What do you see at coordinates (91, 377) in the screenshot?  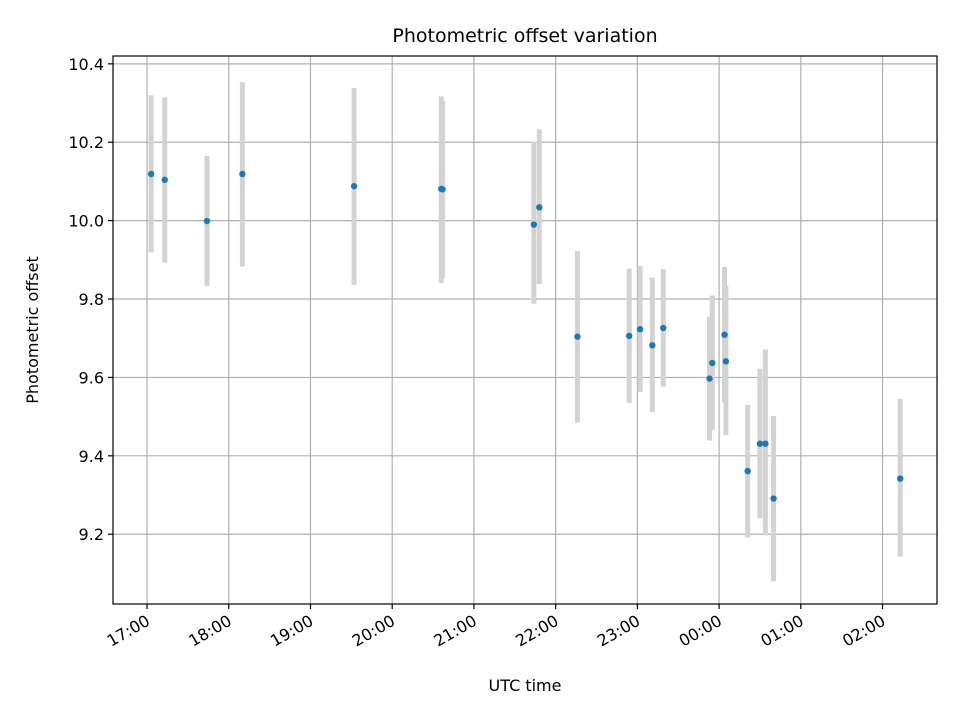 I see `y-tick-label: 9.6` at bounding box center [91, 377].